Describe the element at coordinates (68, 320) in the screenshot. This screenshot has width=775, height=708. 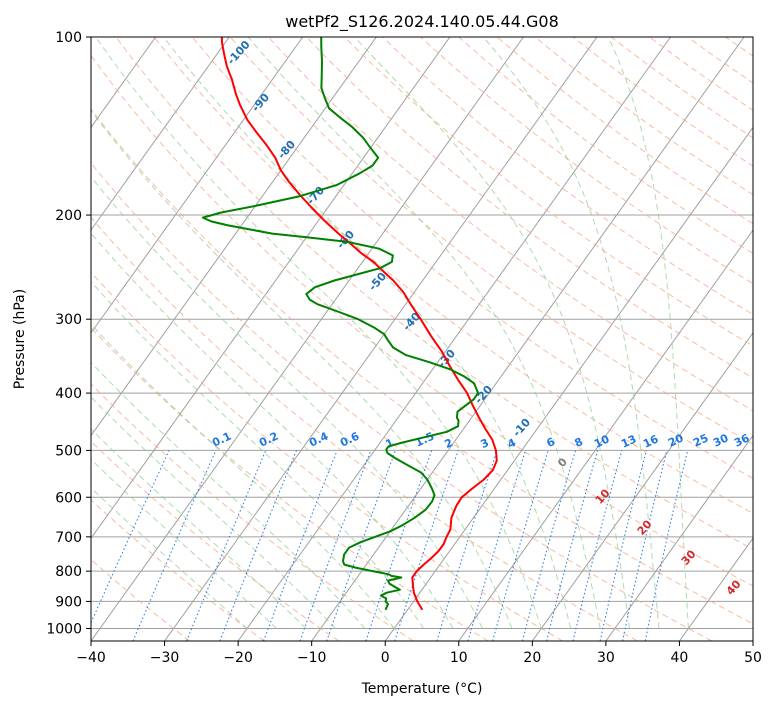
I see `y-tick-label: 300` at that location.